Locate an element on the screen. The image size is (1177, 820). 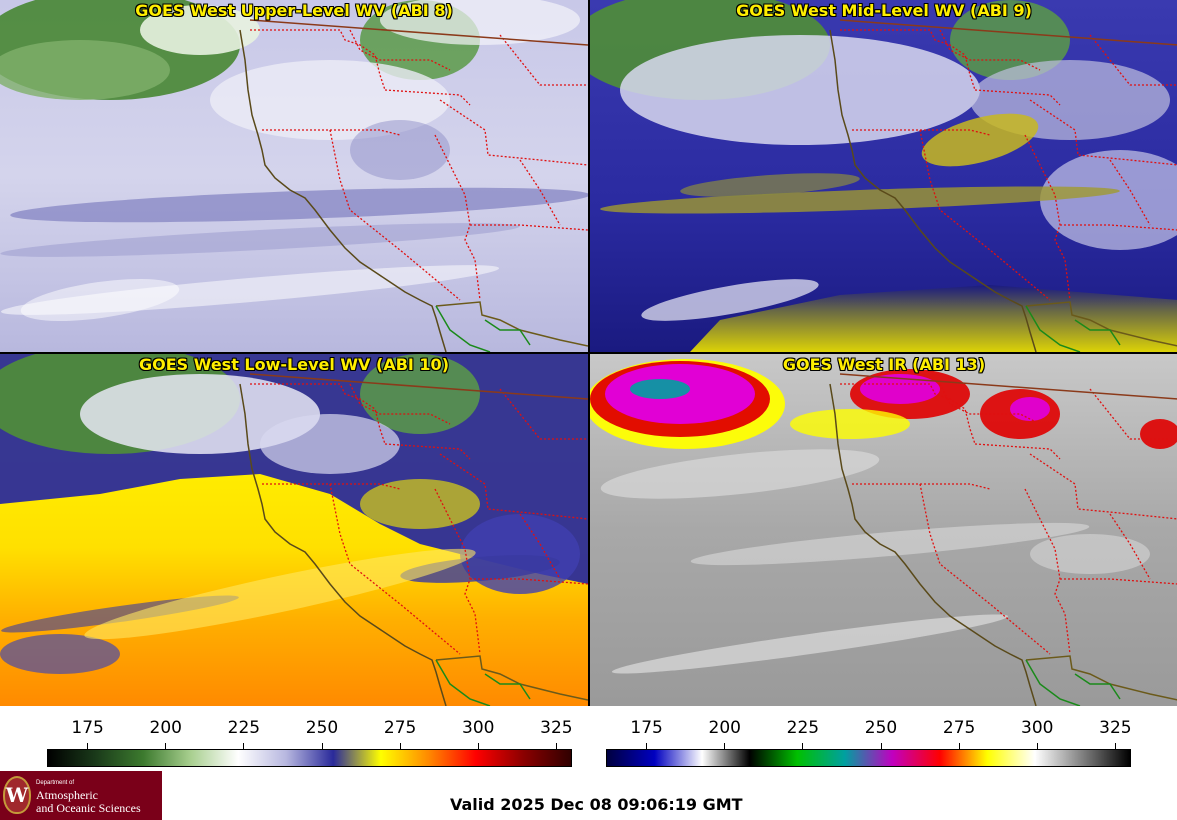
wv-colorbar-ticks: 175 200 225 250 275 300 325 is located at coordinates (310, 733).